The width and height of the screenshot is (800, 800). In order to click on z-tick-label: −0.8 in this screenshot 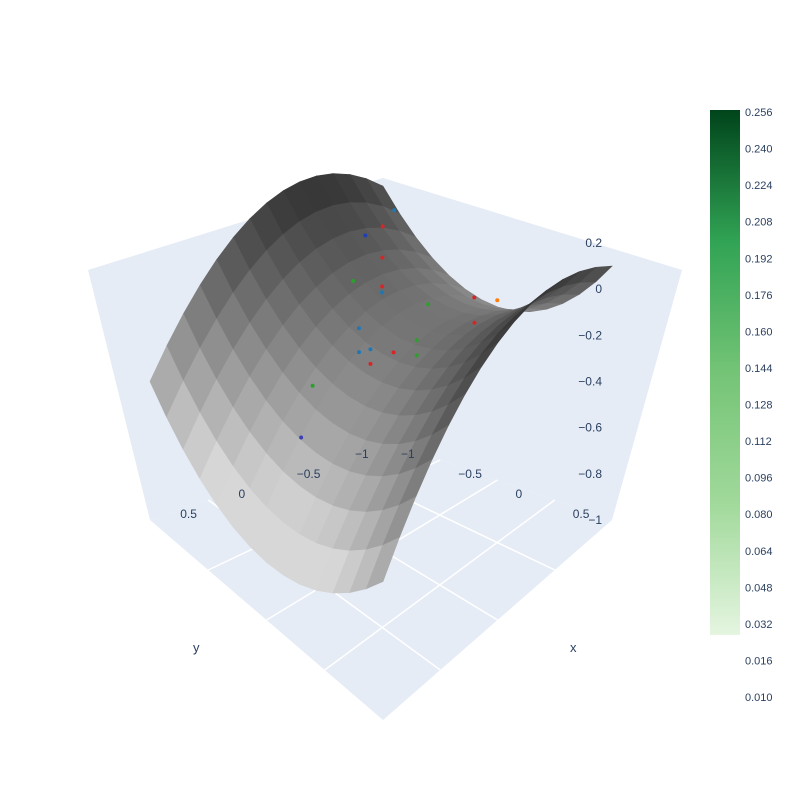, I will do `click(590, 474)`.